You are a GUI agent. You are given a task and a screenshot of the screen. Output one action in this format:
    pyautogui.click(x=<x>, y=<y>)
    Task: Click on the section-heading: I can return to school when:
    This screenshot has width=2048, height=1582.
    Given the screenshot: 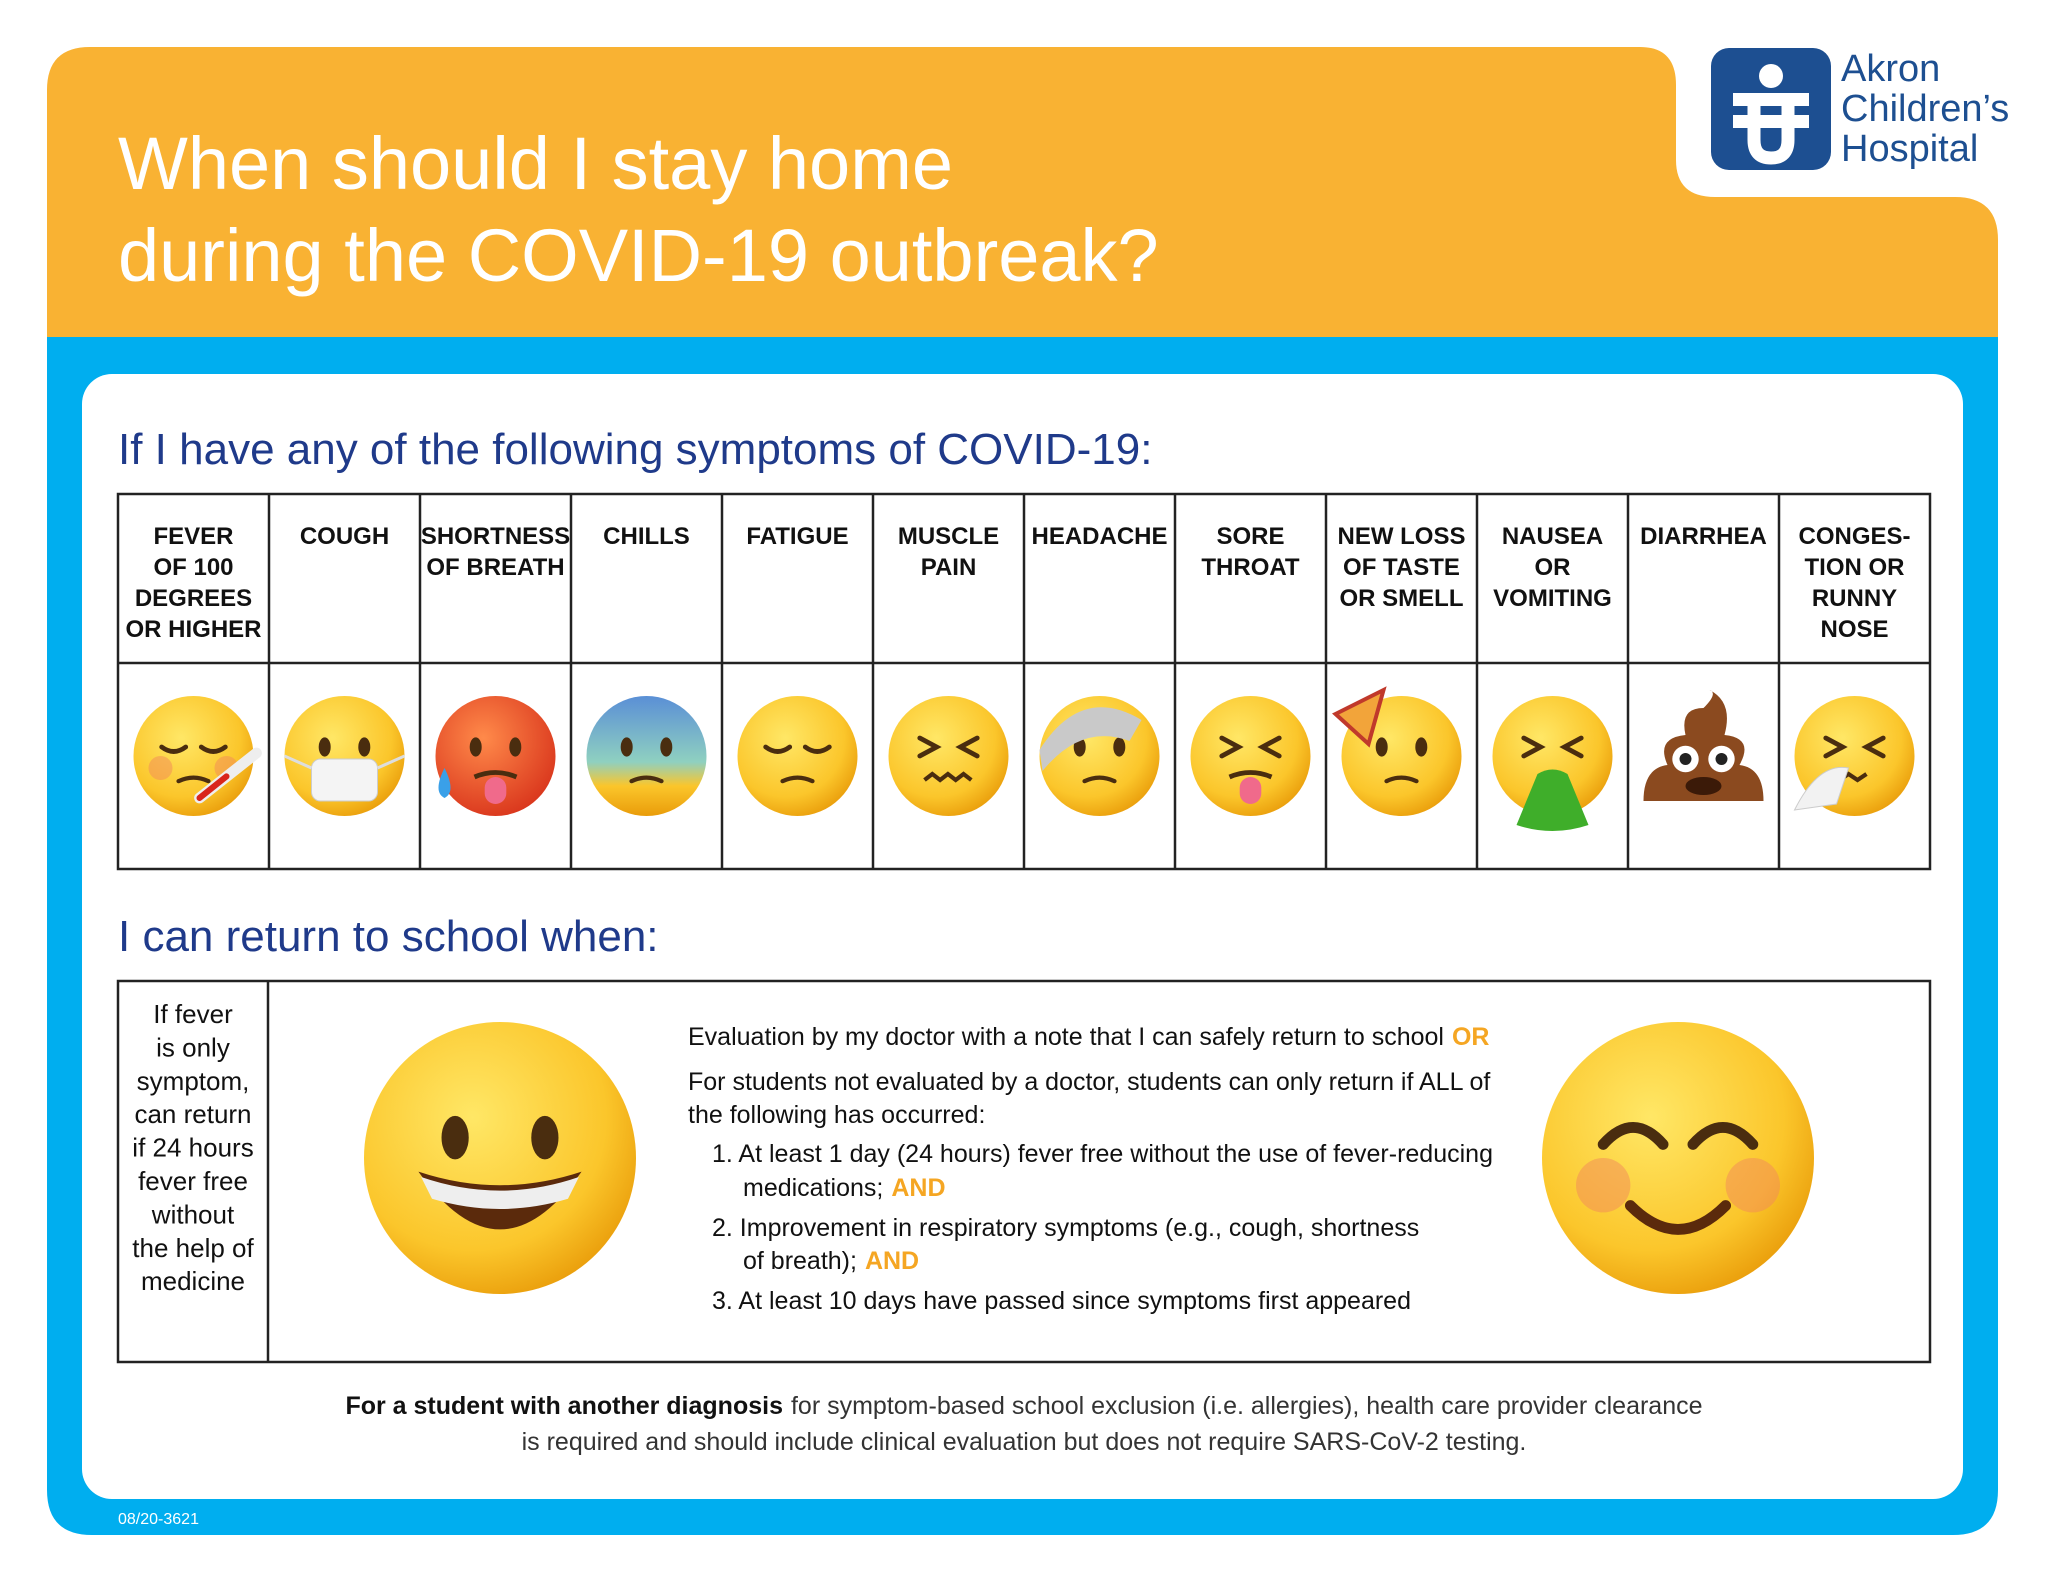 What is the action you would take?
    pyautogui.click(x=388, y=936)
    